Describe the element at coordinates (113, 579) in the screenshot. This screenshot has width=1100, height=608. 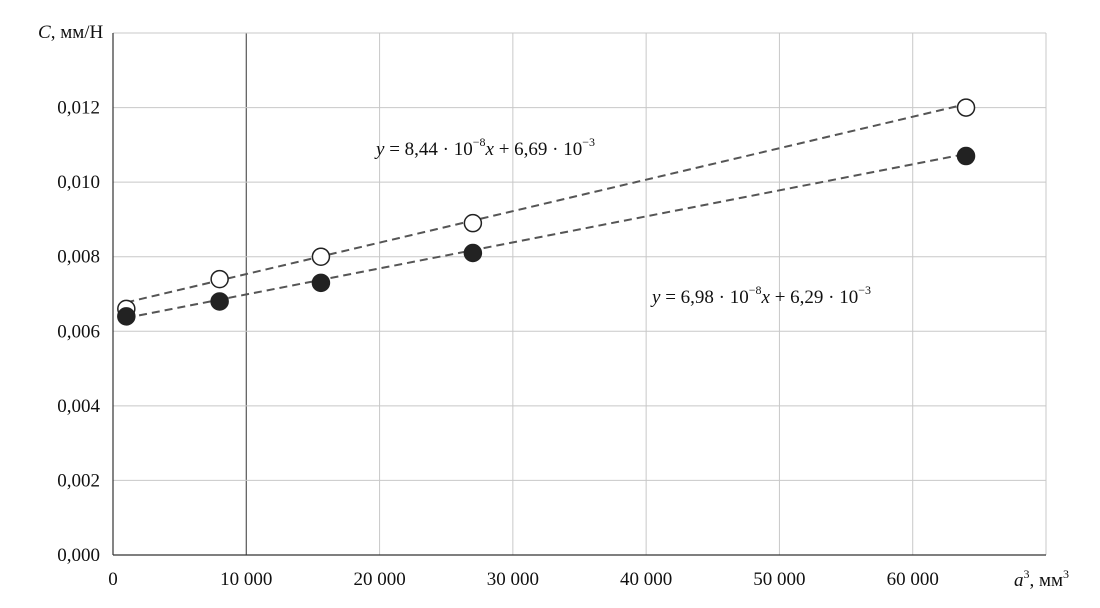
I see `x-tick-label: 0` at that location.